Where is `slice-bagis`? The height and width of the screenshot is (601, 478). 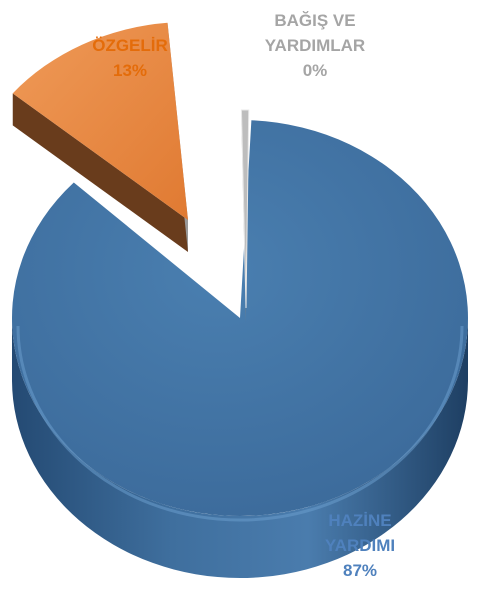 slice-bagis is located at coordinates (245, 215).